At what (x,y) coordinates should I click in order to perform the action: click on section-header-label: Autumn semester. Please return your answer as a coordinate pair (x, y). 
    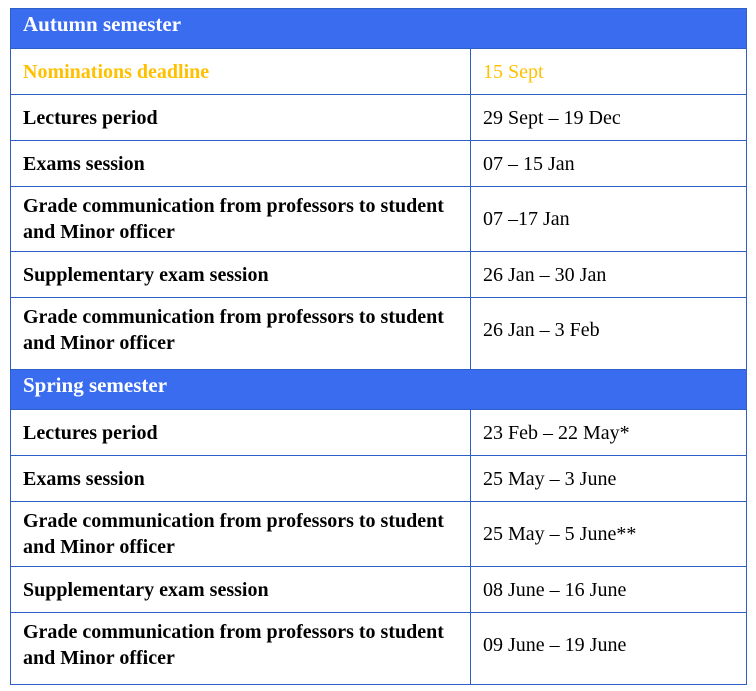
    Looking at the image, I should click on (378, 28).